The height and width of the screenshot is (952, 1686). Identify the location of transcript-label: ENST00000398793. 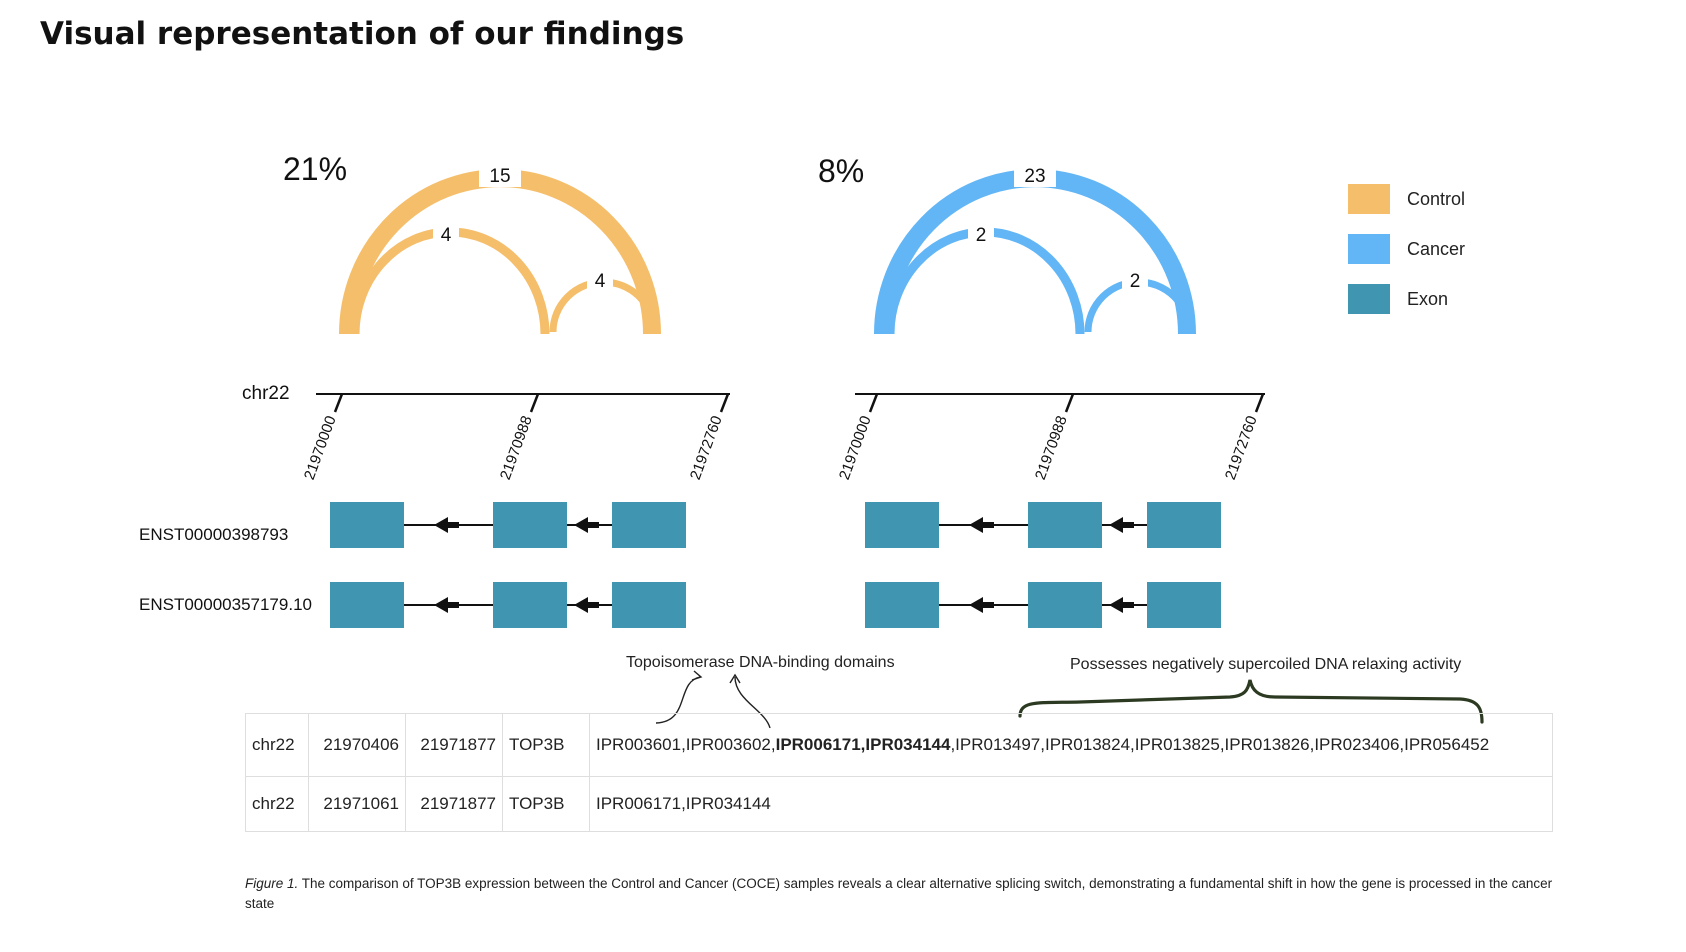
(214, 534).